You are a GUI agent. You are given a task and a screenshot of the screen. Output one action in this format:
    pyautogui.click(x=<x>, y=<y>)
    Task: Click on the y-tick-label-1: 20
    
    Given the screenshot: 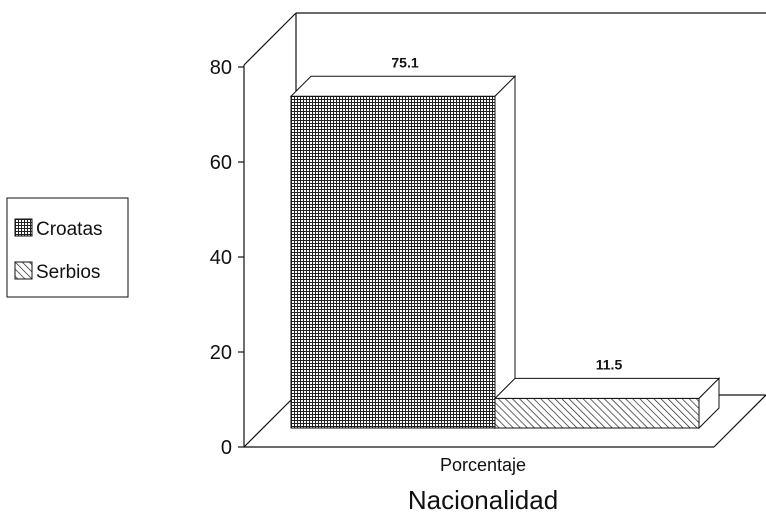 What is the action you would take?
    pyautogui.click(x=221, y=353)
    